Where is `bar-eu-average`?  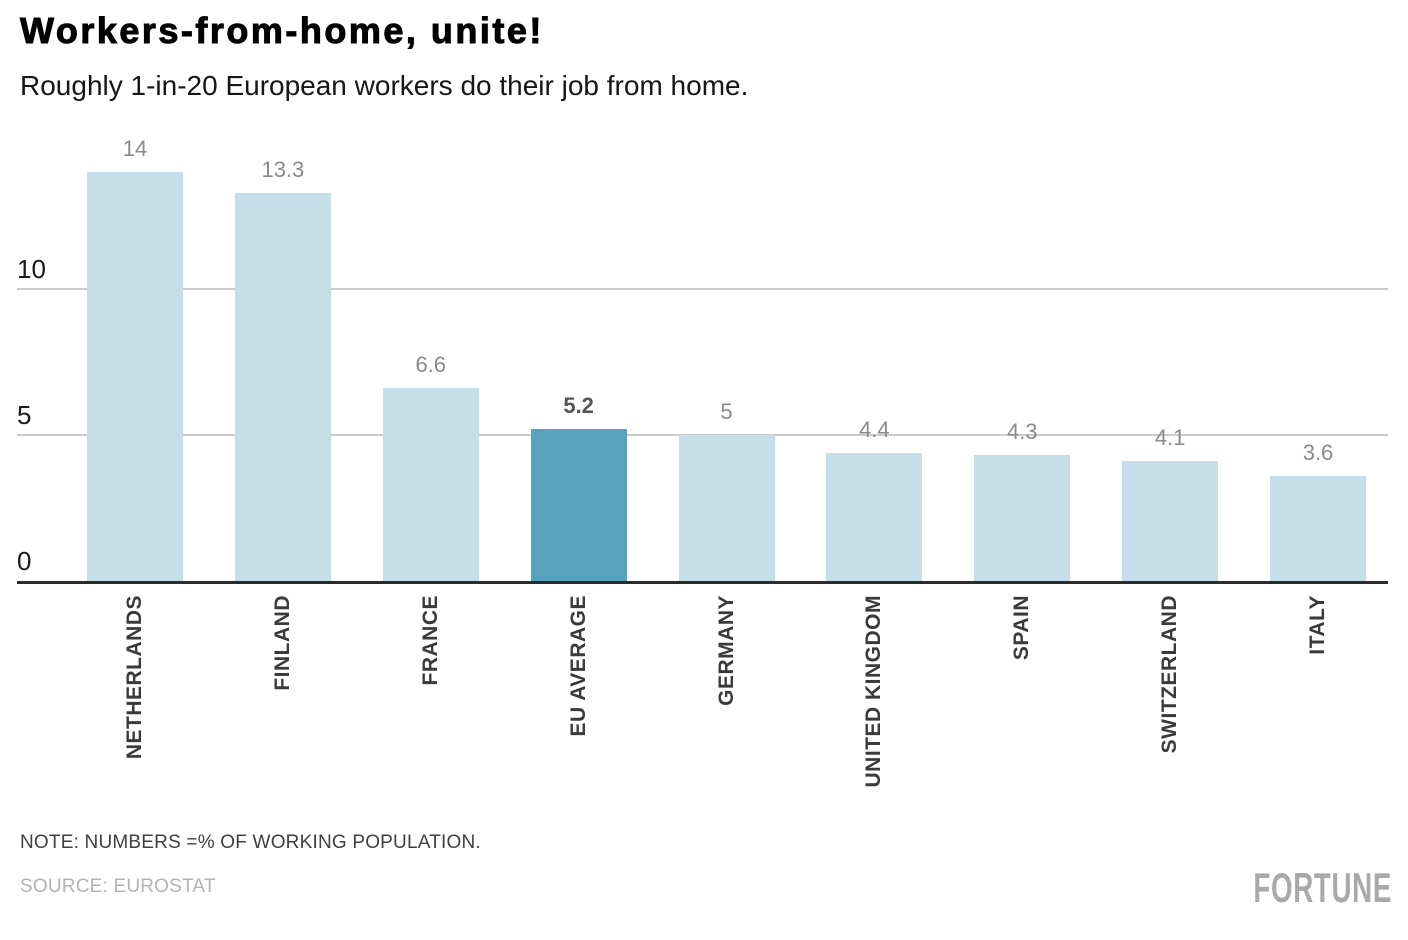
bar-eu-average is located at coordinates (578, 505).